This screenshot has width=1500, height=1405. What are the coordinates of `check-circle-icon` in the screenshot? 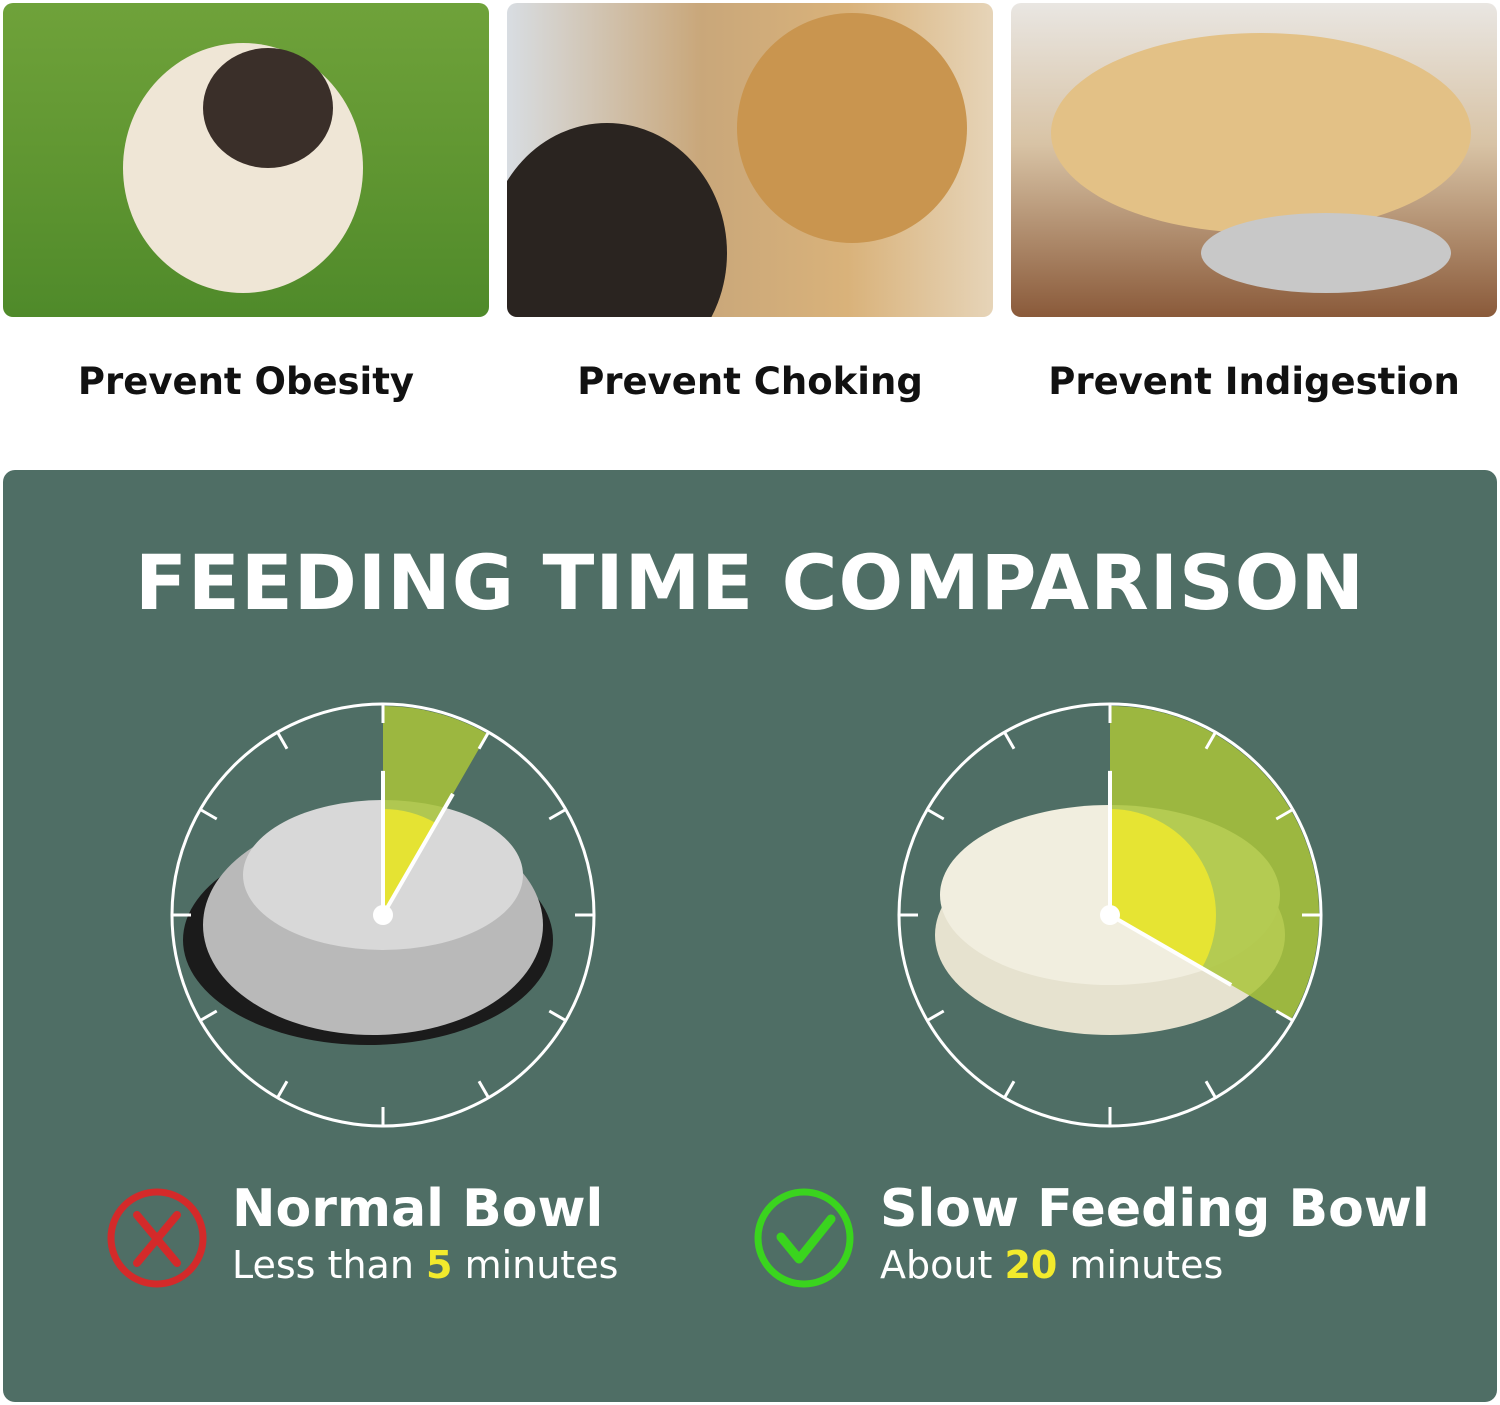 It's located at (804, 1238).